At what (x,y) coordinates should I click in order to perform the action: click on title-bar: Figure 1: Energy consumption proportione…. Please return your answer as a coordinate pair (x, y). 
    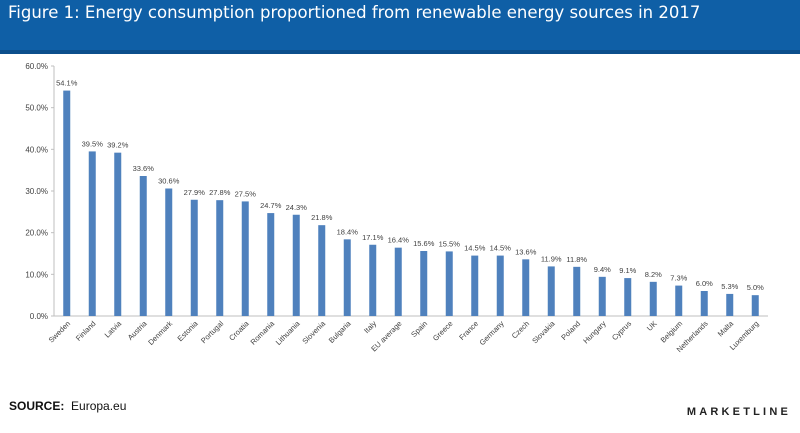
    Looking at the image, I should click on (400, 25).